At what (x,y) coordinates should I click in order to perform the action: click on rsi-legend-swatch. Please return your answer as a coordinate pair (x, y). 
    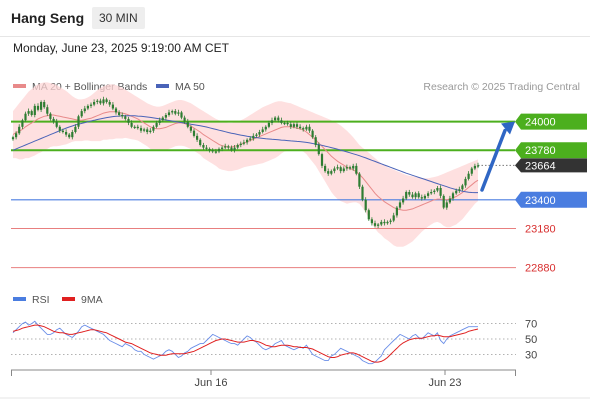
    Looking at the image, I should click on (19, 299).